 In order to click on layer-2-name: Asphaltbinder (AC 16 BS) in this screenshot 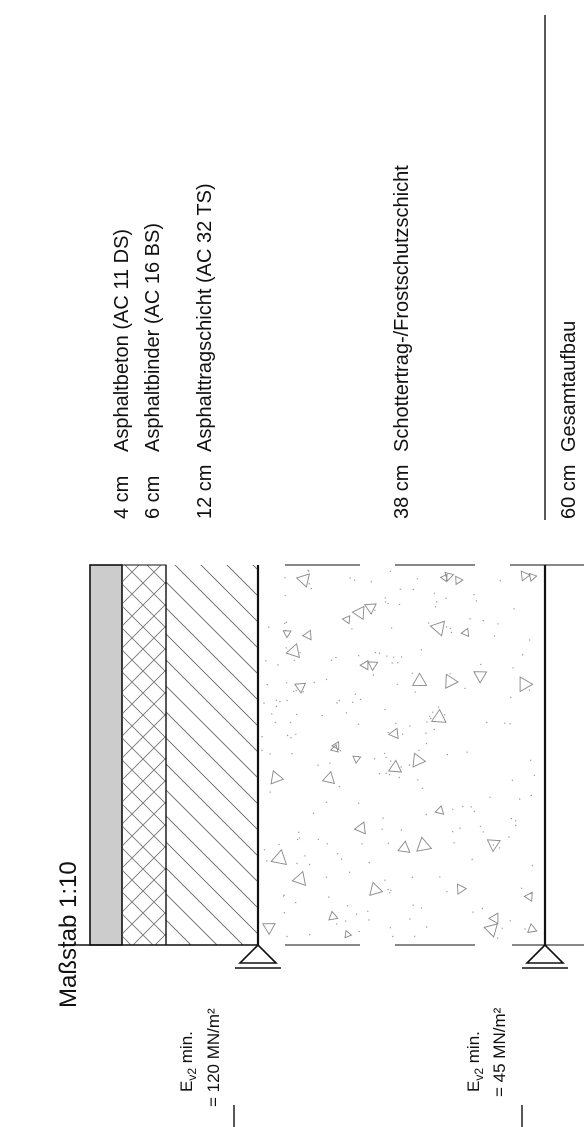, I will do `click(153, 337)`.